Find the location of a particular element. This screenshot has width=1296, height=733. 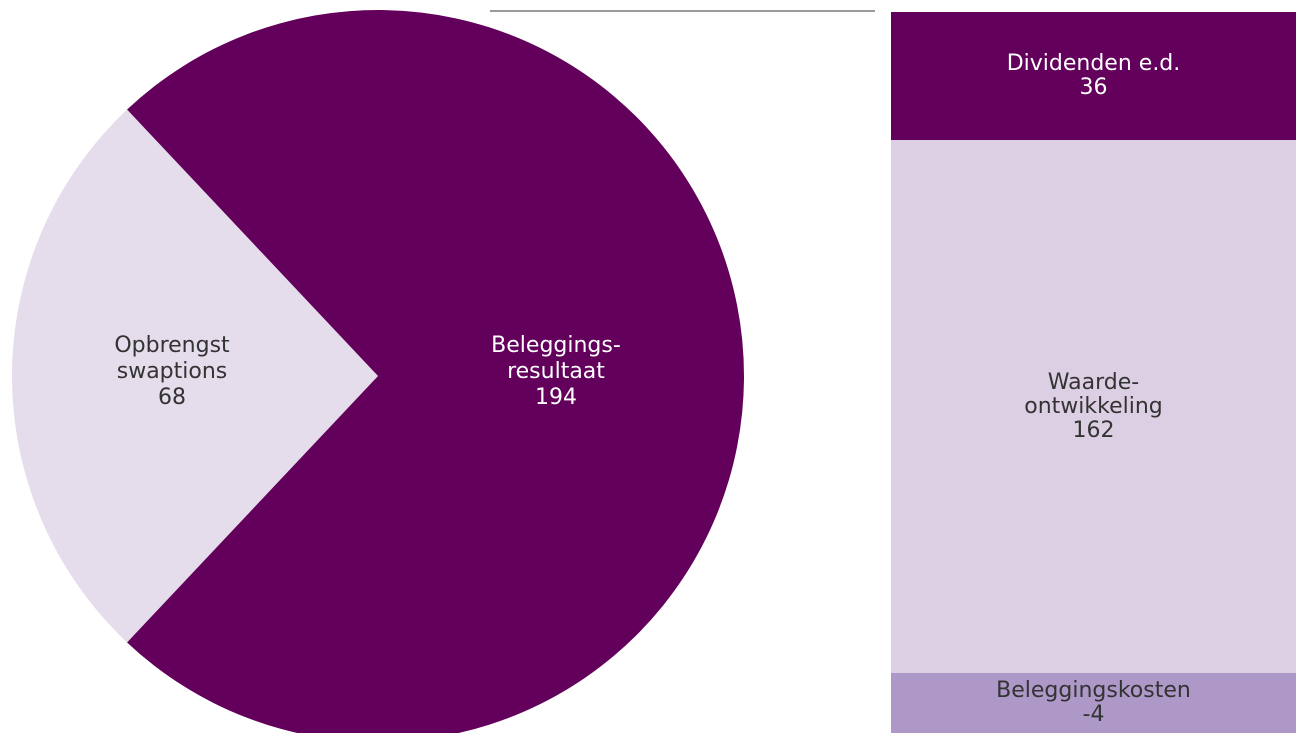

bar-segment-label-2: Waarde- ontwikkeling 162 is located at coordinates (1093, 406).